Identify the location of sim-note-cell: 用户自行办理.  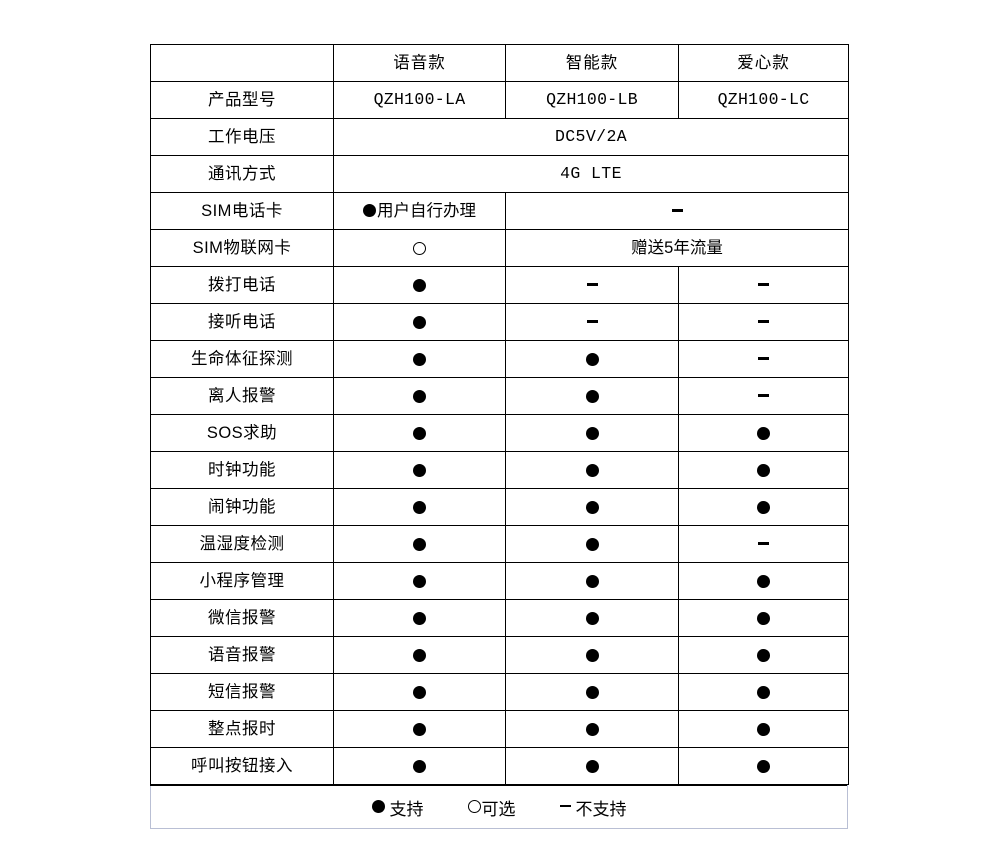
(419, 211).